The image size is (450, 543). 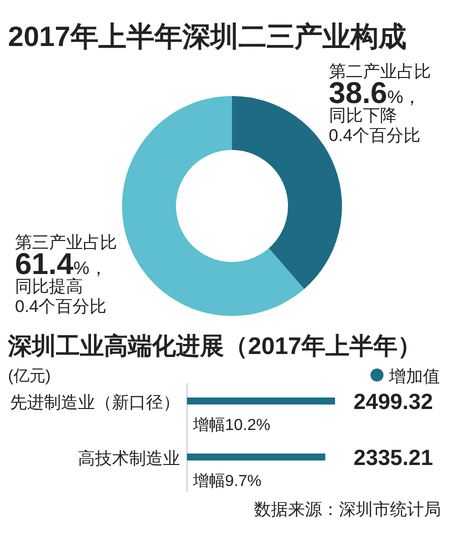 I want to click on annotation: 增幅9.7%, so click(x=227, y=481).